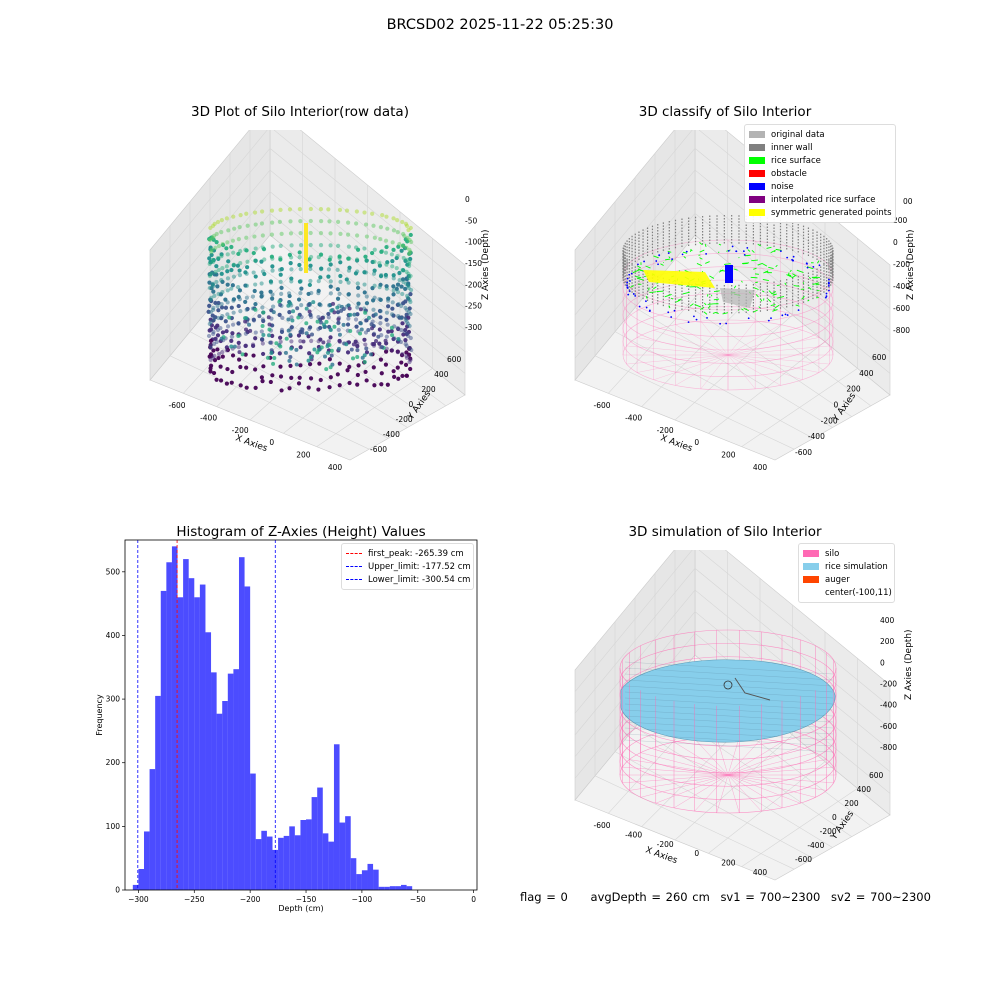 The image size is (1000, 1000). I want to click on tick-label: 400, so click(335, 467).